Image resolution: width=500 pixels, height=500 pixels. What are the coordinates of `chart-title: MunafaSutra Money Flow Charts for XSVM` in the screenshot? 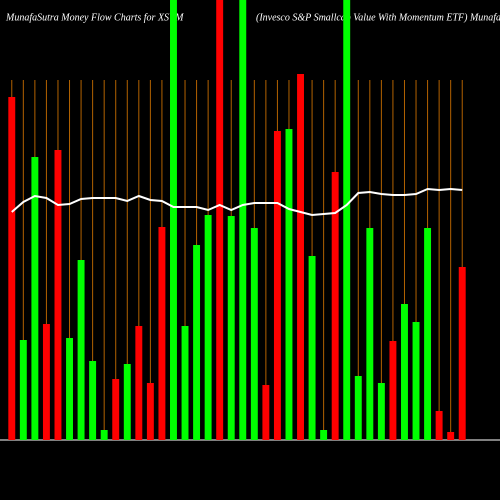 It's located at (94, 17).